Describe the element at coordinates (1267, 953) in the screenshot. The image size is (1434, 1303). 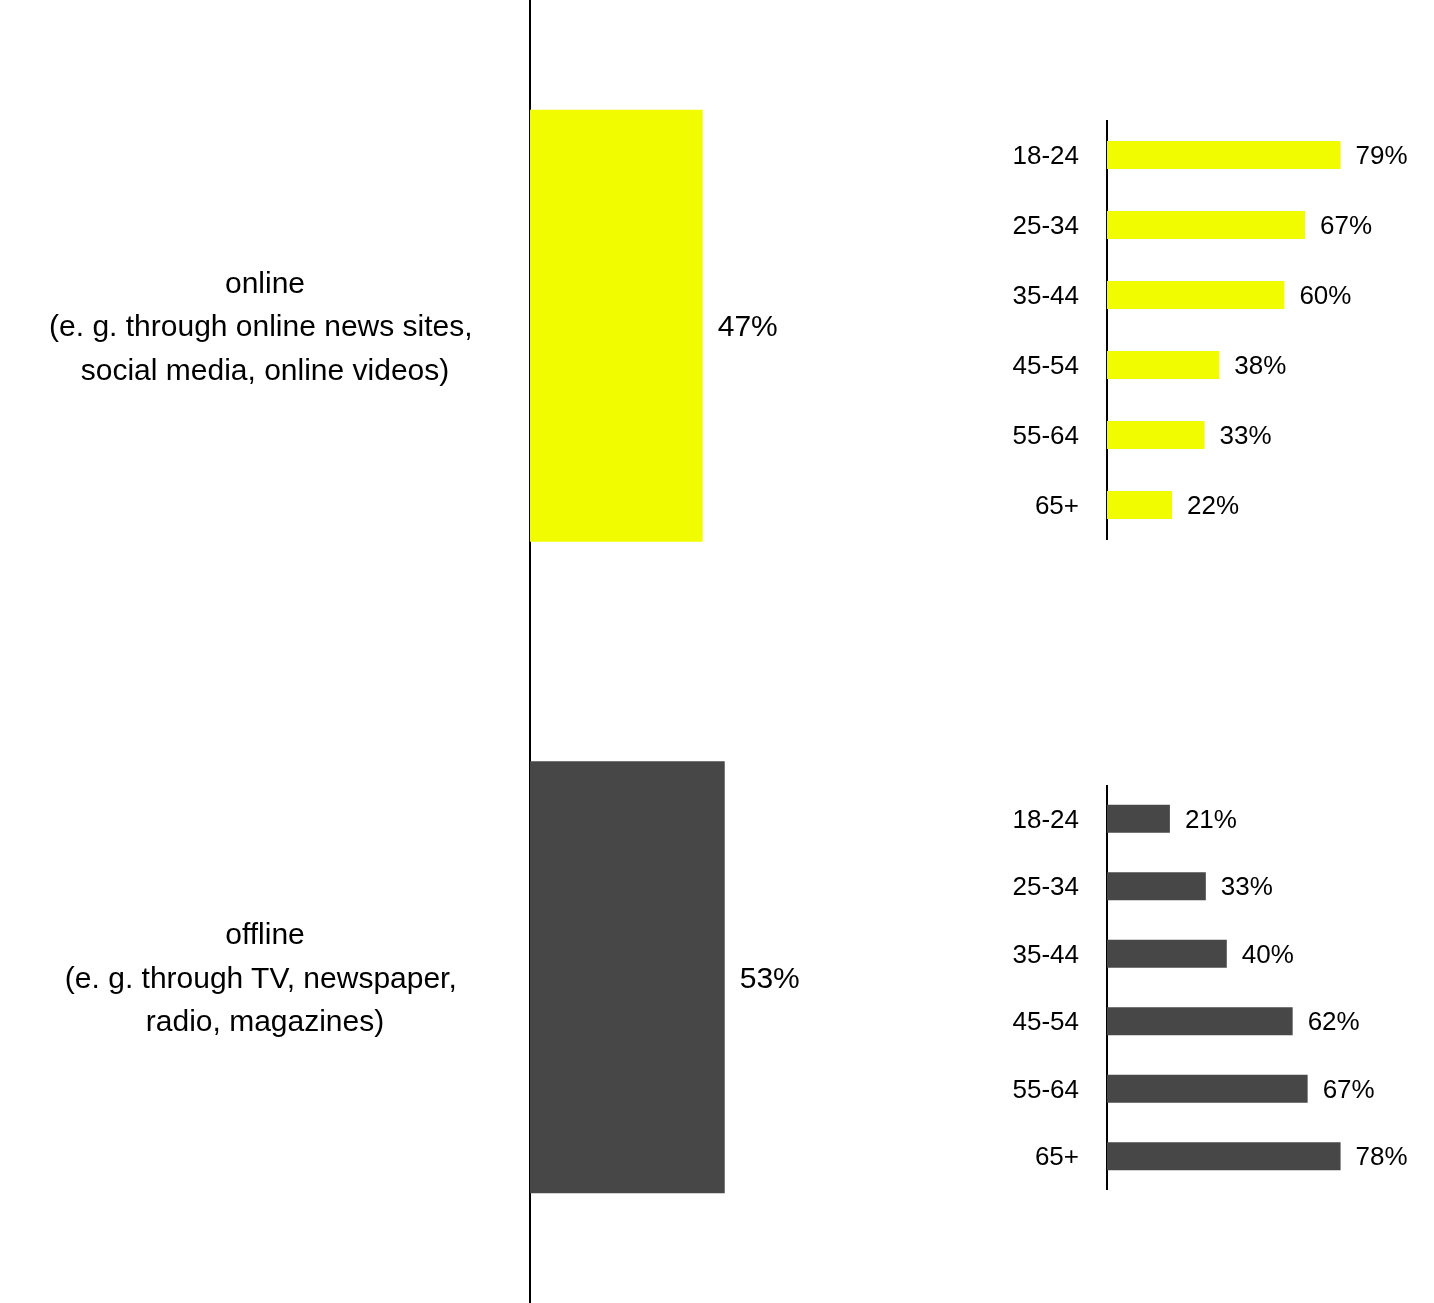
I see `data-label: 40%` at that location.